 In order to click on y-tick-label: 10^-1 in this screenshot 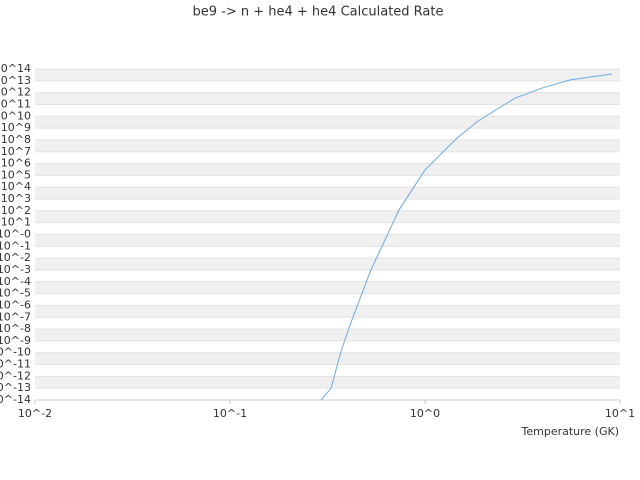, I will do `click(15, 245)`.